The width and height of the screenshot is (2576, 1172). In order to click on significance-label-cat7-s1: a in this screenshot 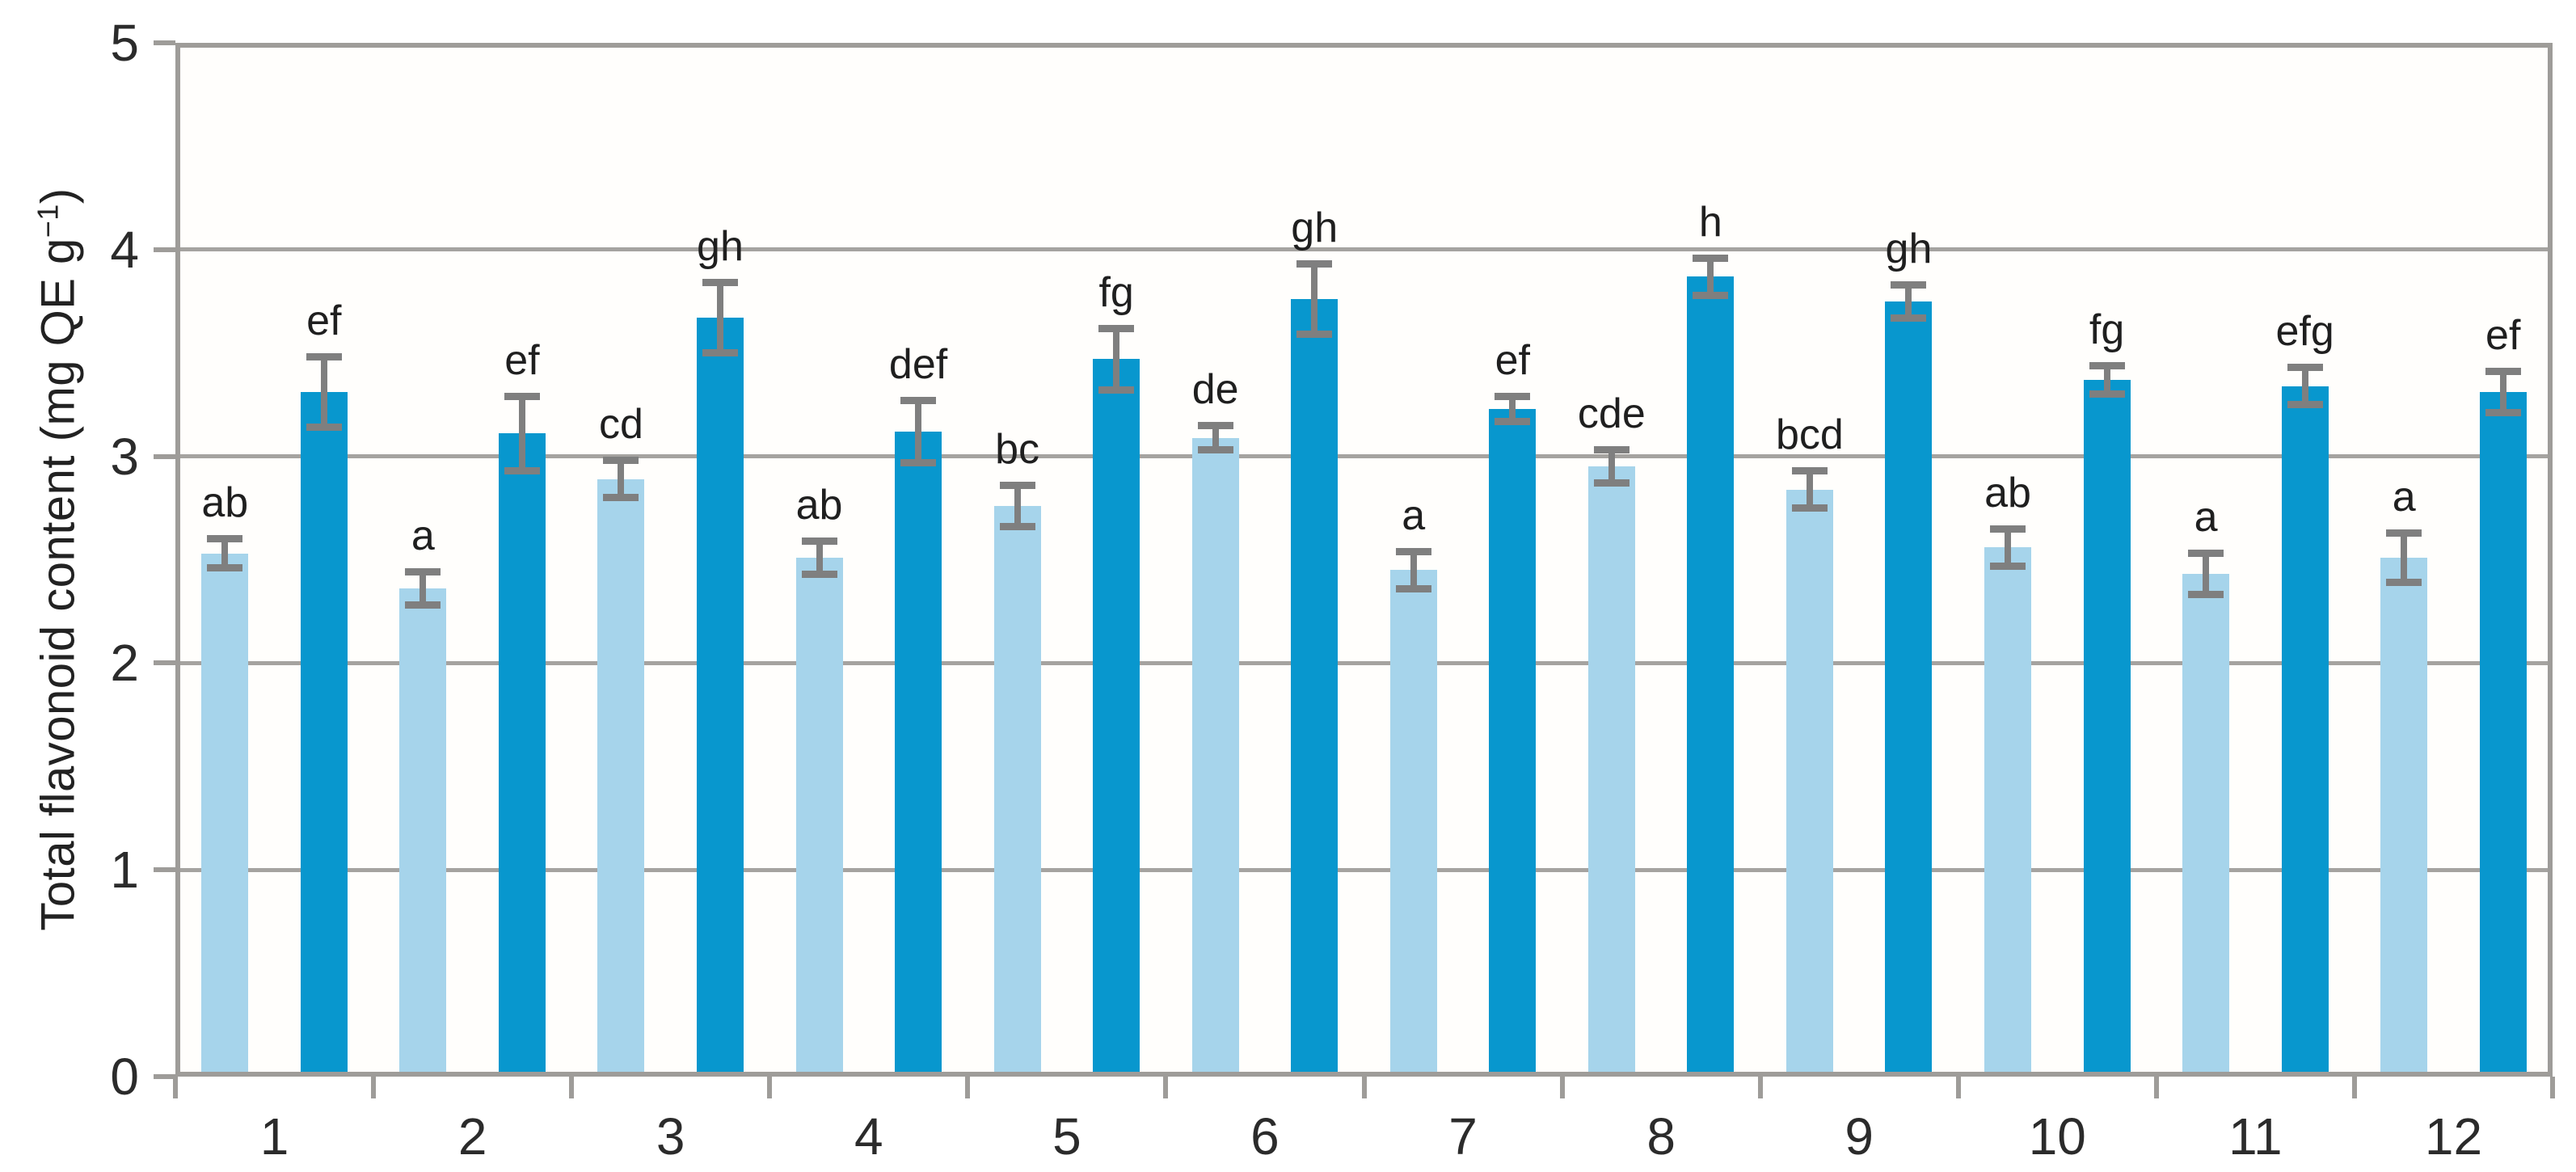, I will do `click(1414, 515)`.